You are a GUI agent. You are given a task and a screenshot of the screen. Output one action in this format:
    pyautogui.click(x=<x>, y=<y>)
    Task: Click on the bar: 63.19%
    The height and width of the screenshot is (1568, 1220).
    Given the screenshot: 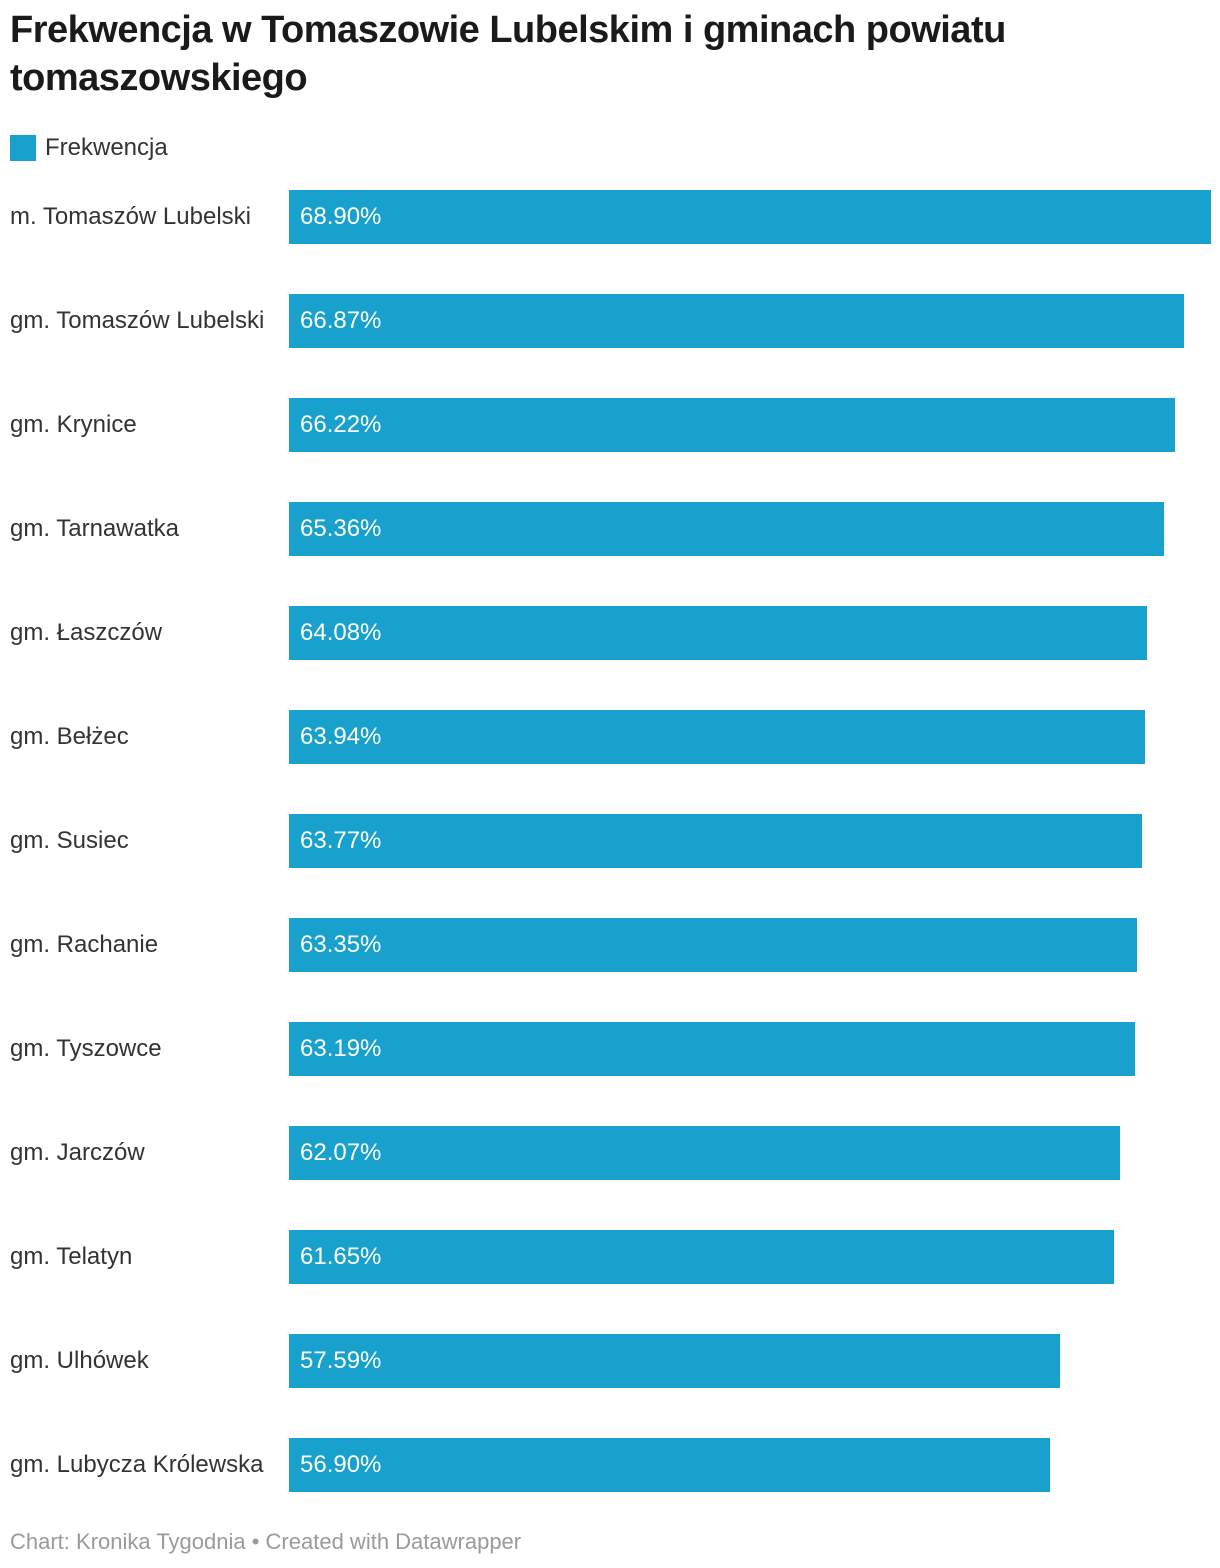 What is the action you would take?
    pyautogui.click(x=712, y=1049)
    